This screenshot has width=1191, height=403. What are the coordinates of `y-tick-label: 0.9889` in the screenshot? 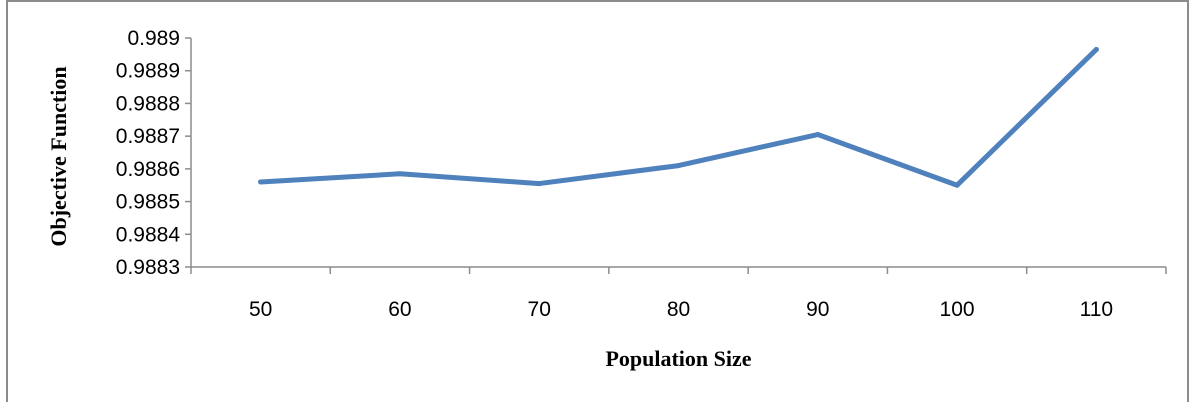 It's located at (148, 71).